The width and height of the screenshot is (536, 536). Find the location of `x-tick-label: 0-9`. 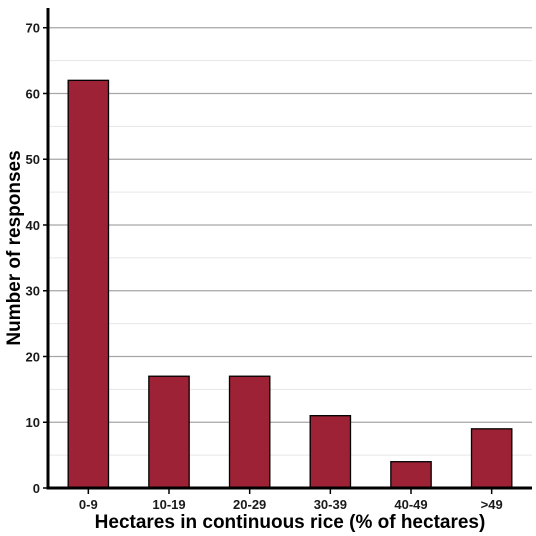

x-tick-label: 0-9 is located at coordinates (88, 504).